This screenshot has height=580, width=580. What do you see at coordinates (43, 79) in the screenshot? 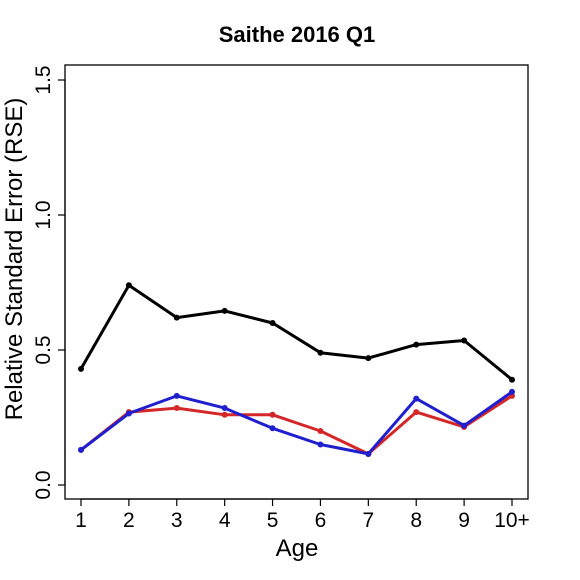
I see `y-tick-label: 1.5` at bounding box center [43, 79].